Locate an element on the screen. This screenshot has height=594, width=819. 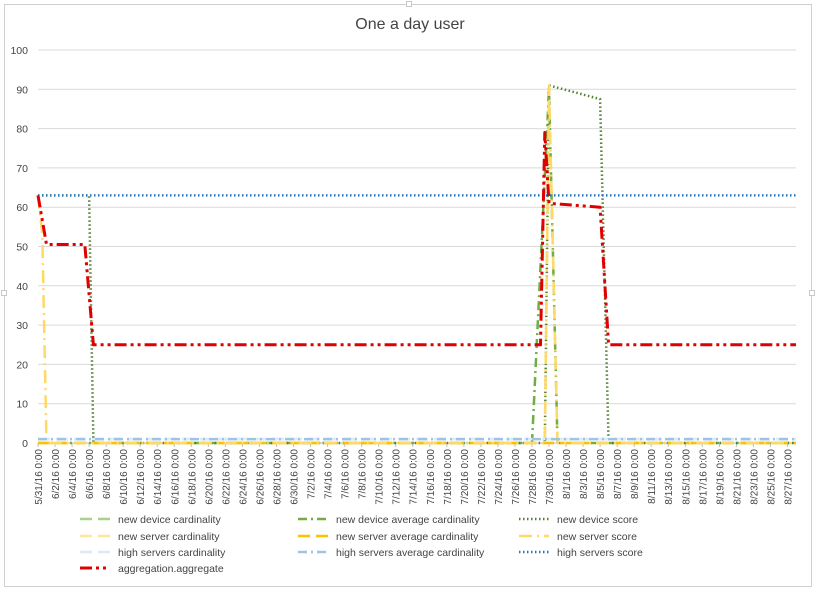
x-tick-label: 8/27/16 0:00 is located at coordinates (788, 477).